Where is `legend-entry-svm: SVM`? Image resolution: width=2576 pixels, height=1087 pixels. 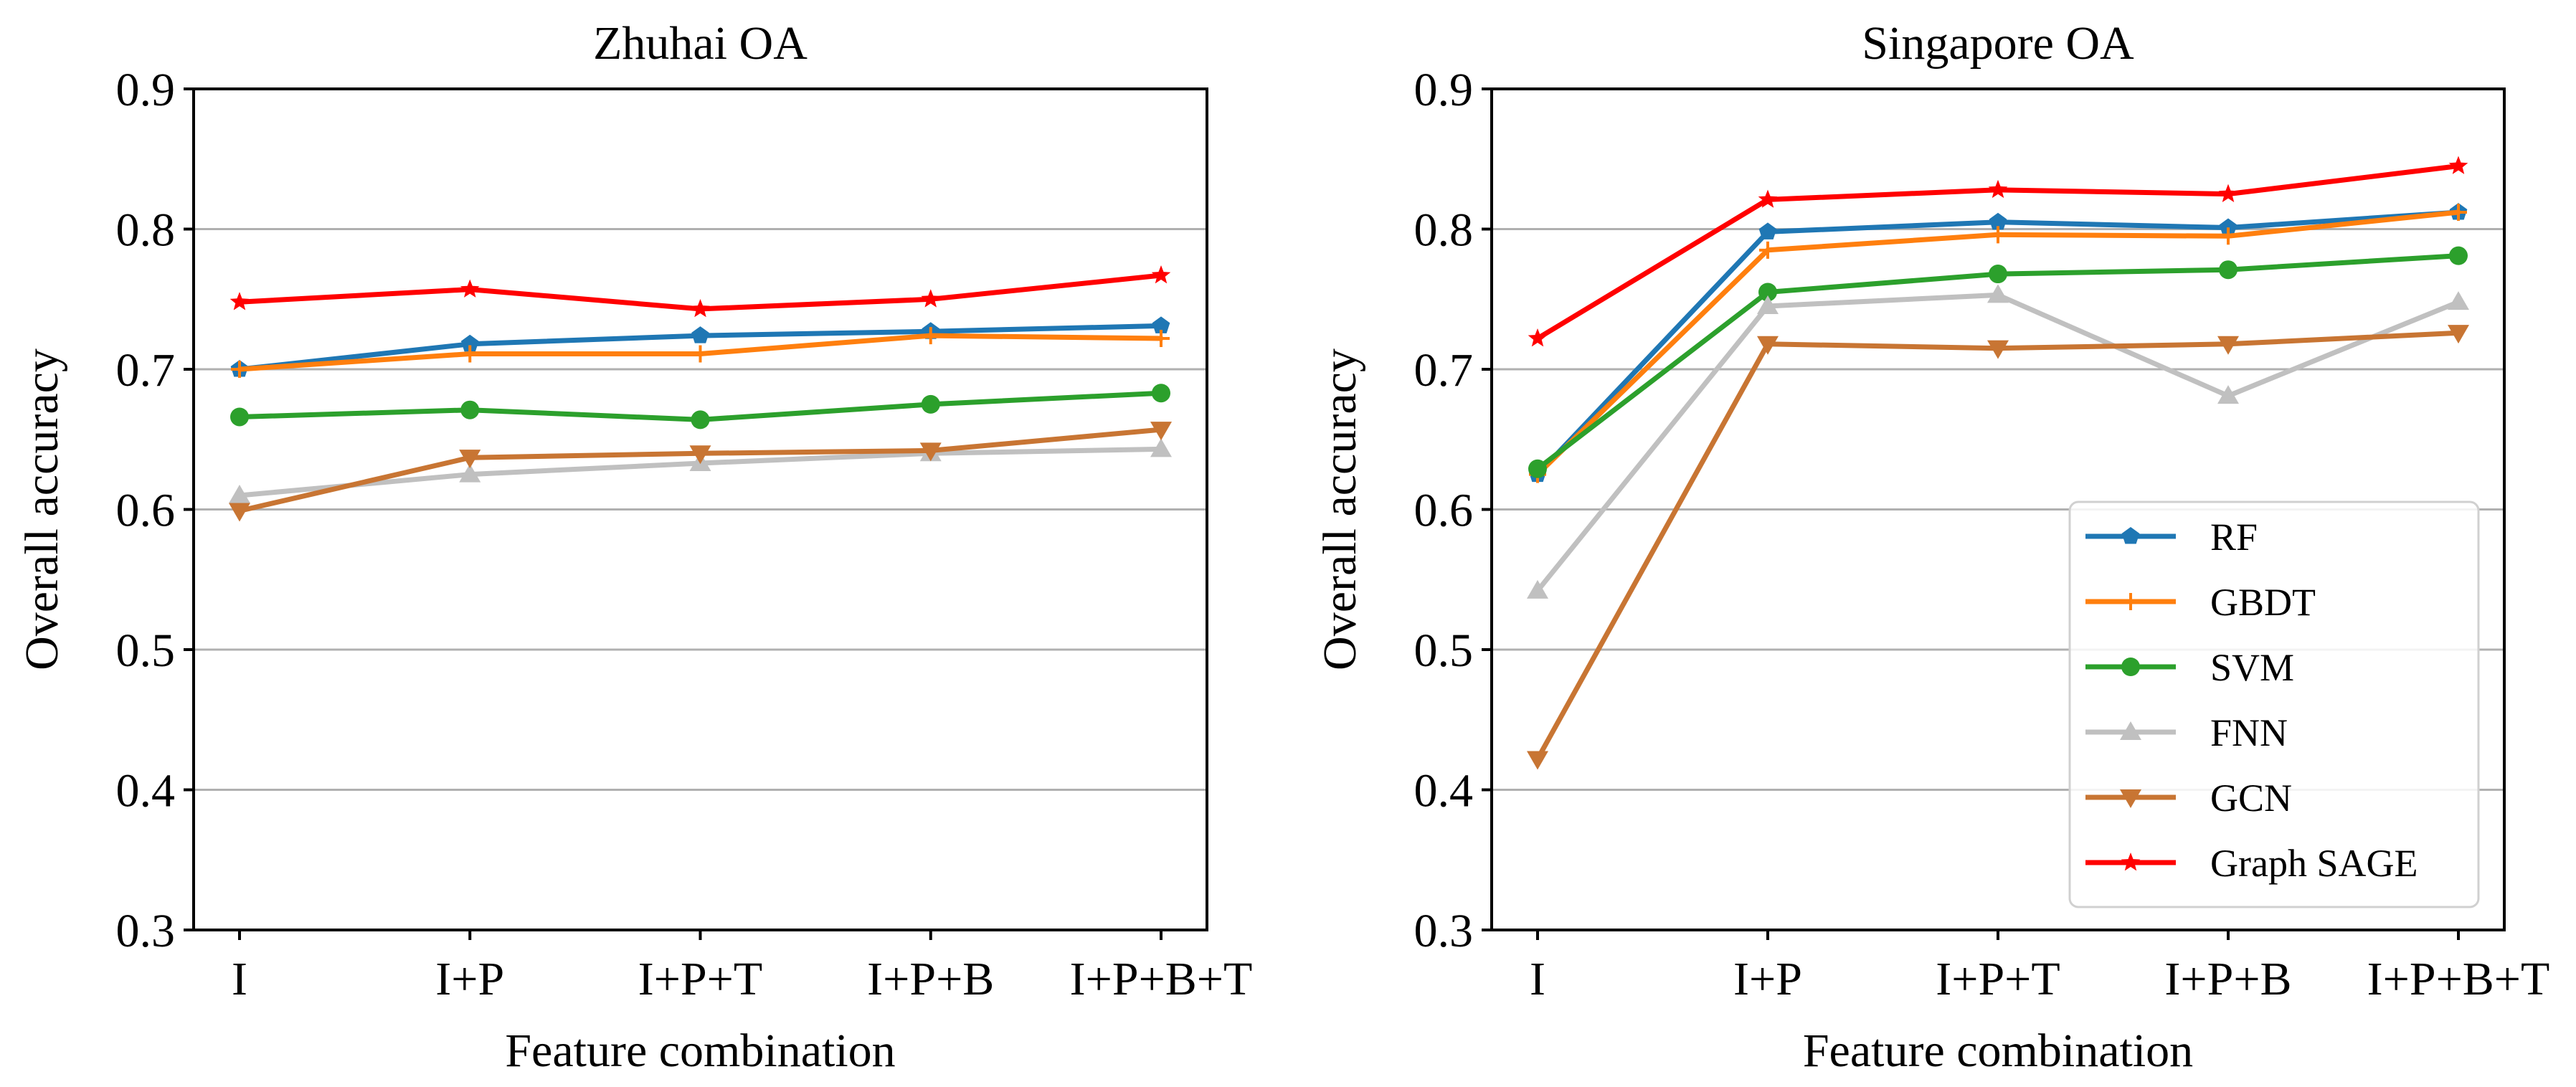 legend-entry-svm: SVM is located at coordinates (2189, 668).